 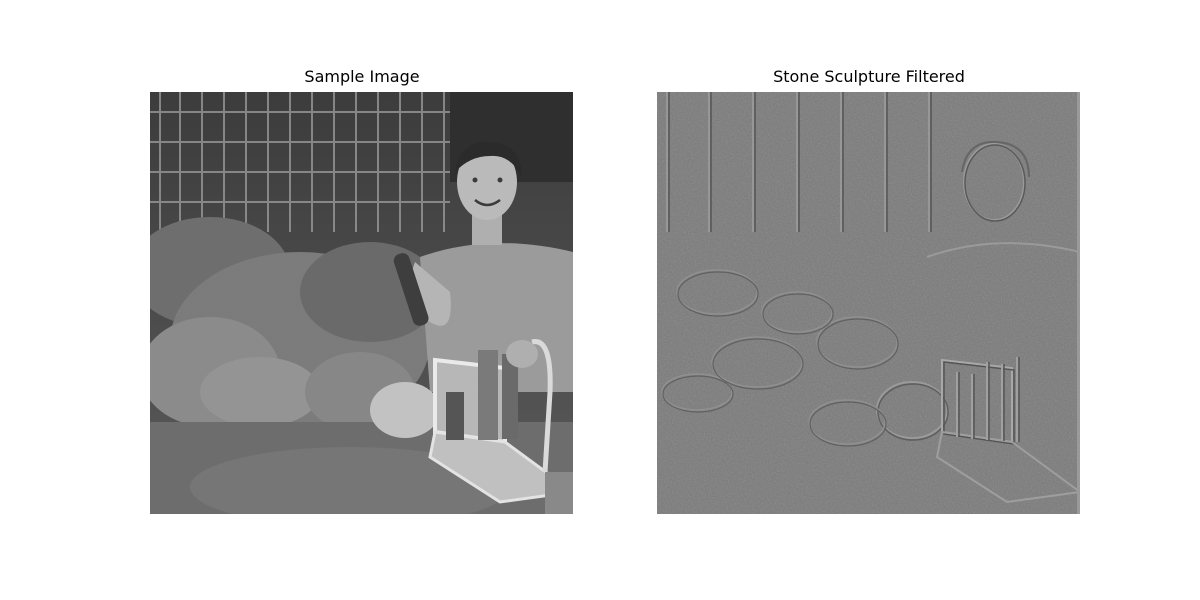 What do you see at coordinates (362, 77) in the screenshot?
I see `sample-image-title: Sample Image` at bounding box center [362, 77].